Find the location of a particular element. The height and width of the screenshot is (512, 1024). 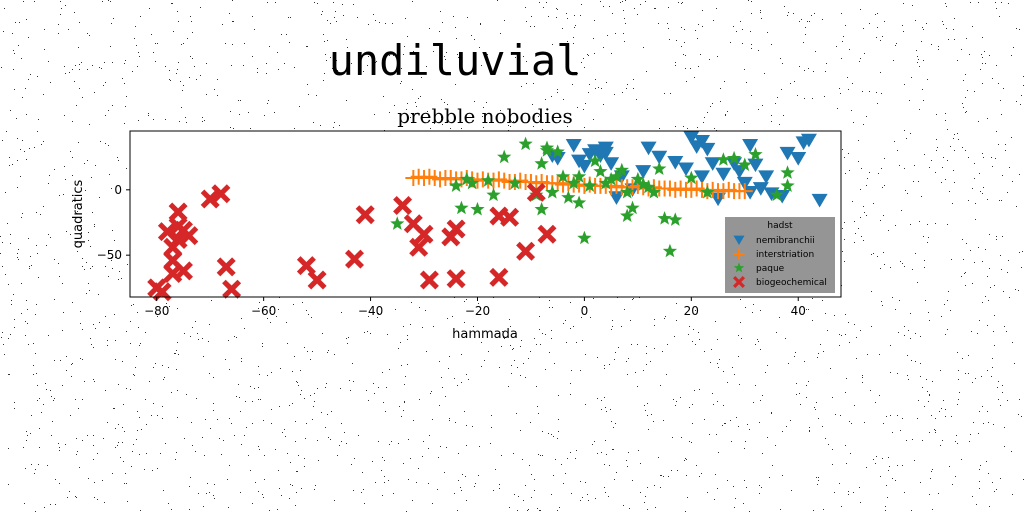

x-tick-label: 20 is located at coordinates (691, 311).